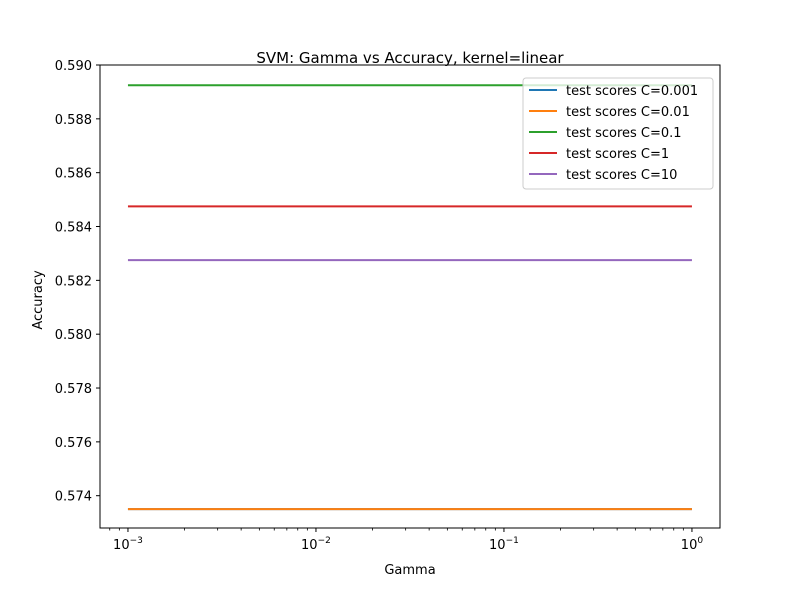 The image size is (800, 598). Describe the element at coordinates (73, 335) in the screenshot. I see `y-tick-label-3: 0.580` at that location.